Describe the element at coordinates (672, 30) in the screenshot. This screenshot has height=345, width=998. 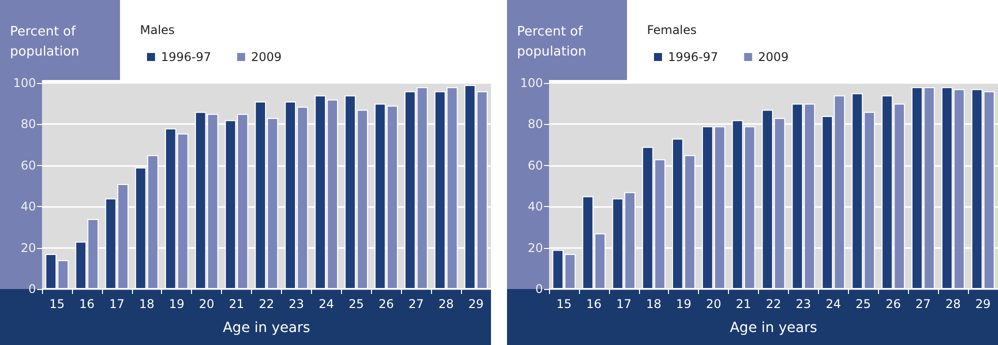
I see `legend-title: Females` at that location.